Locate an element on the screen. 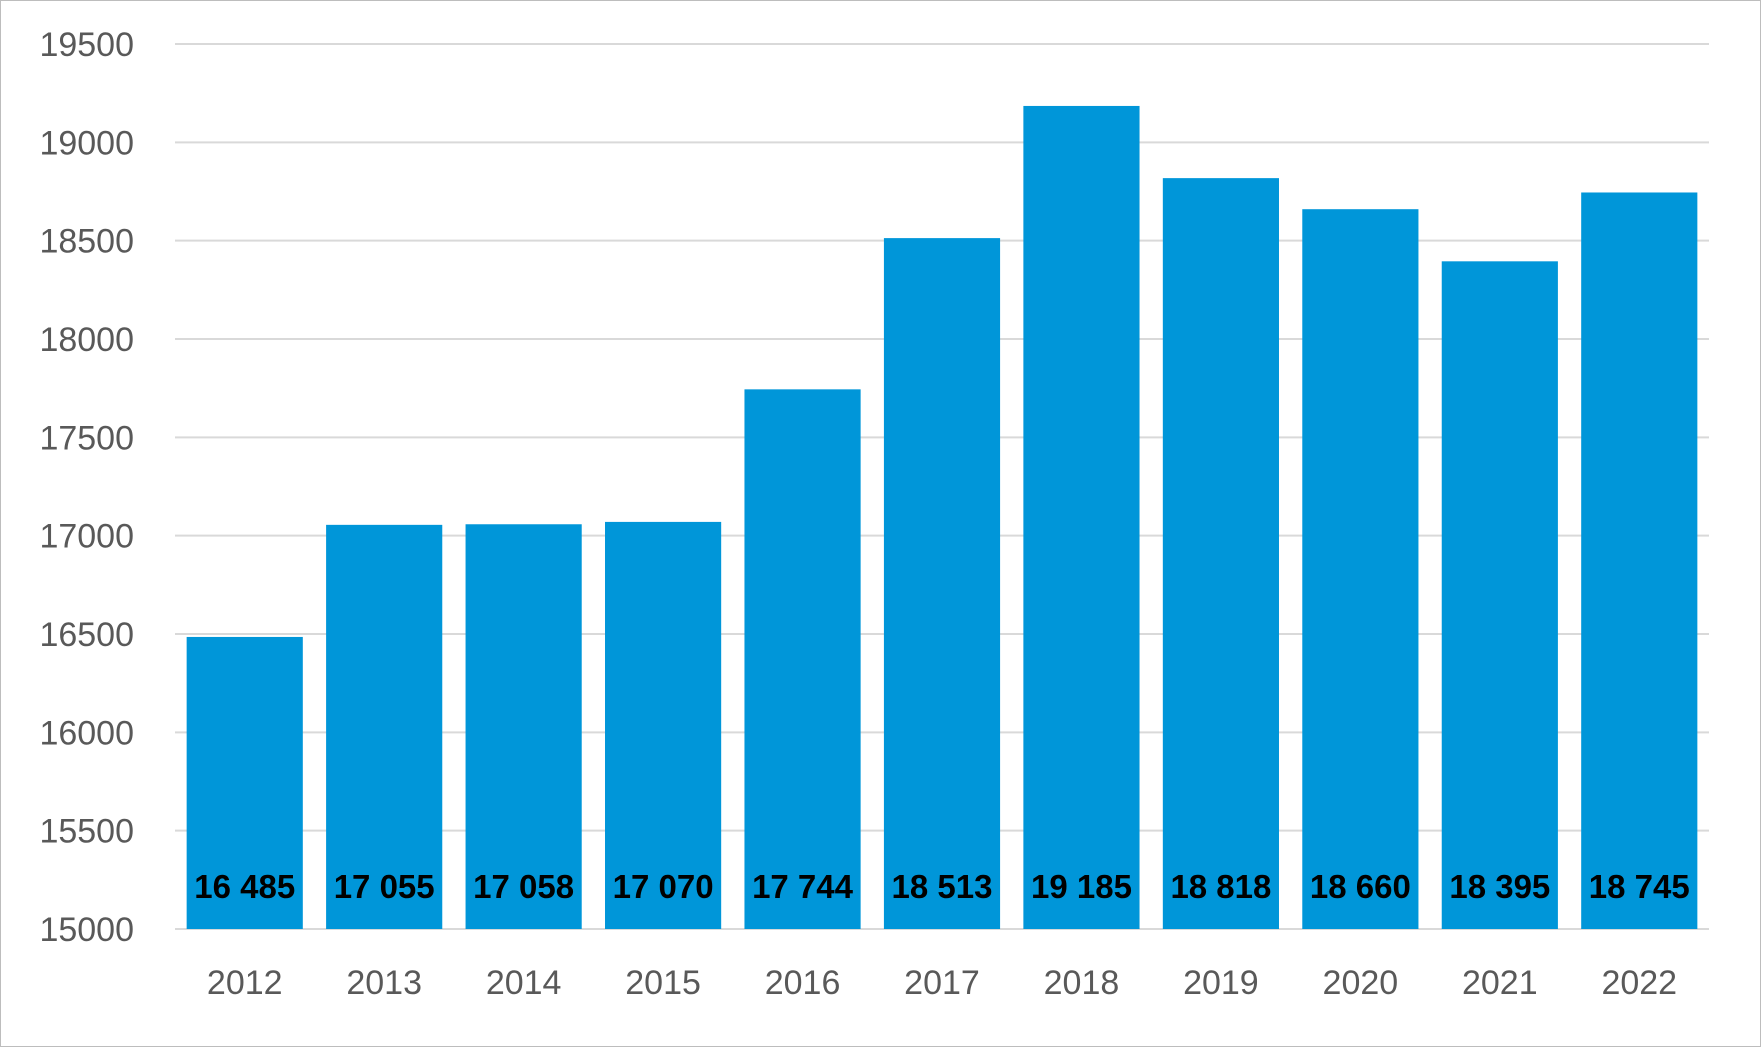  x-tick-label: 2021 is located at coordinates (1500, 983).